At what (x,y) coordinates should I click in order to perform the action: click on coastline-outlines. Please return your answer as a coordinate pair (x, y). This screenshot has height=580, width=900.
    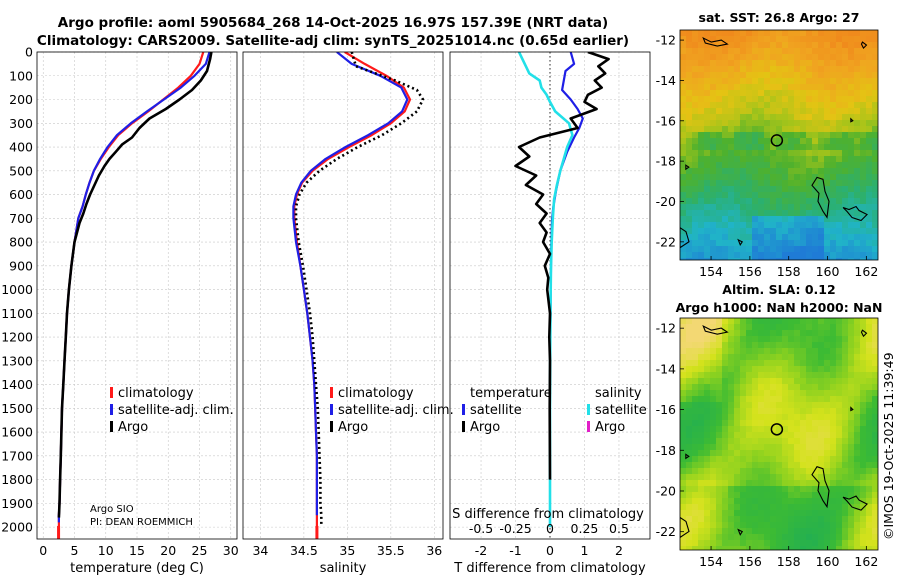
    Looking at the image, I should click on (774, 432).